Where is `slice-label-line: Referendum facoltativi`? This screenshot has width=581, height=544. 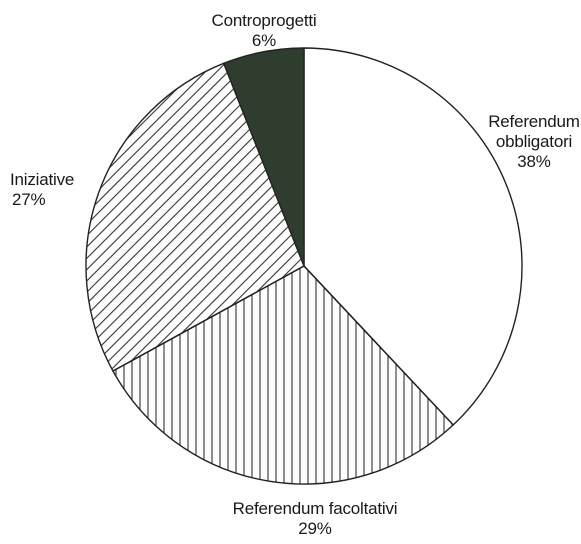
slice-label-line: Referendum facoltativi is located at coordinates (315, 508).